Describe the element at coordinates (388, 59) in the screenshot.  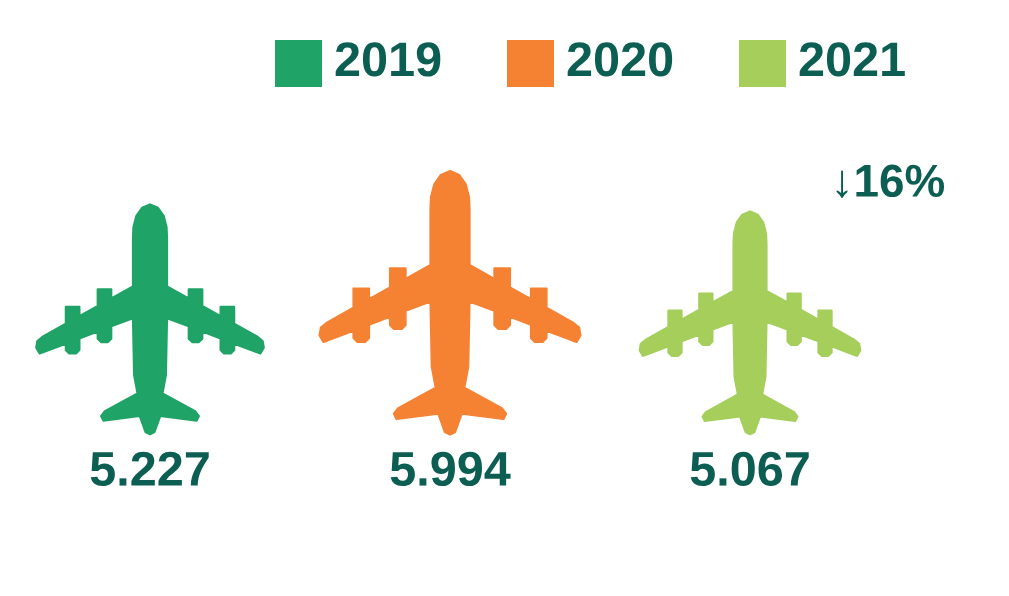
I see `category-label: 2019` at that location.